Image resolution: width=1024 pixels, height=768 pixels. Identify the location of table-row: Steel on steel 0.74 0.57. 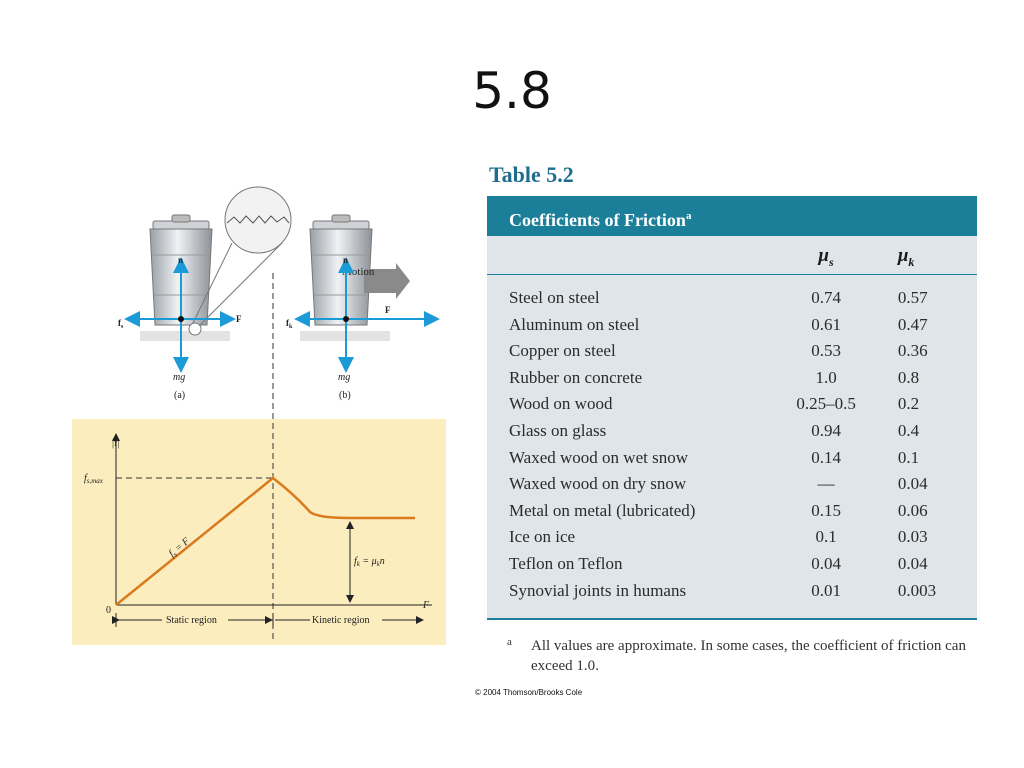
(732, 298).